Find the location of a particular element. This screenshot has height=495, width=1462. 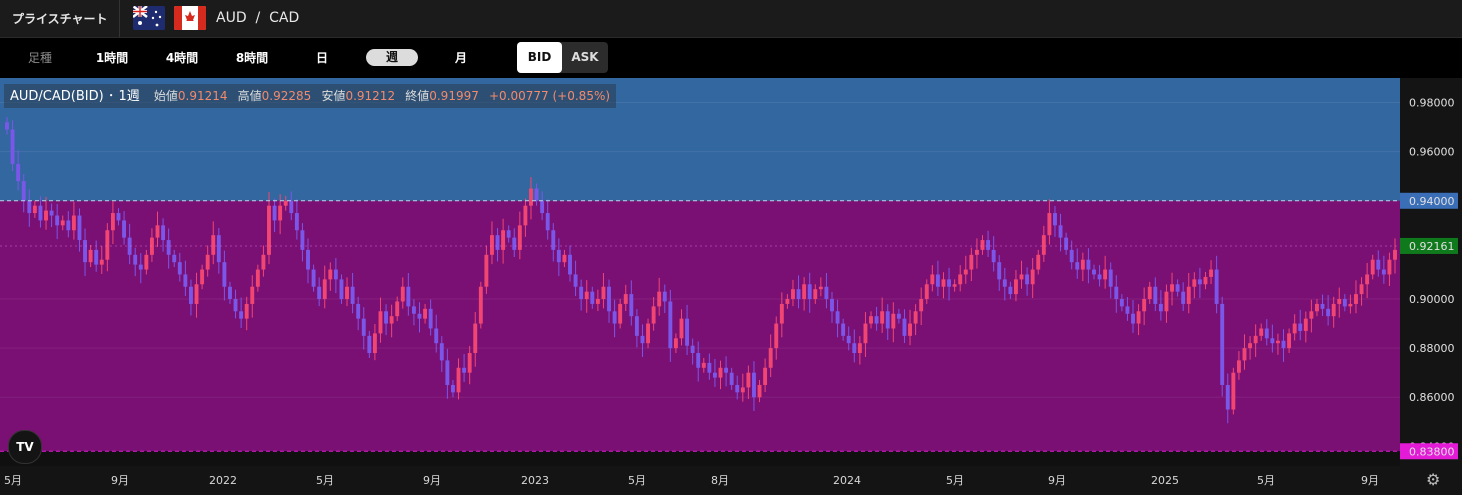

bid-button: BID is located at coordinates (539, 57).